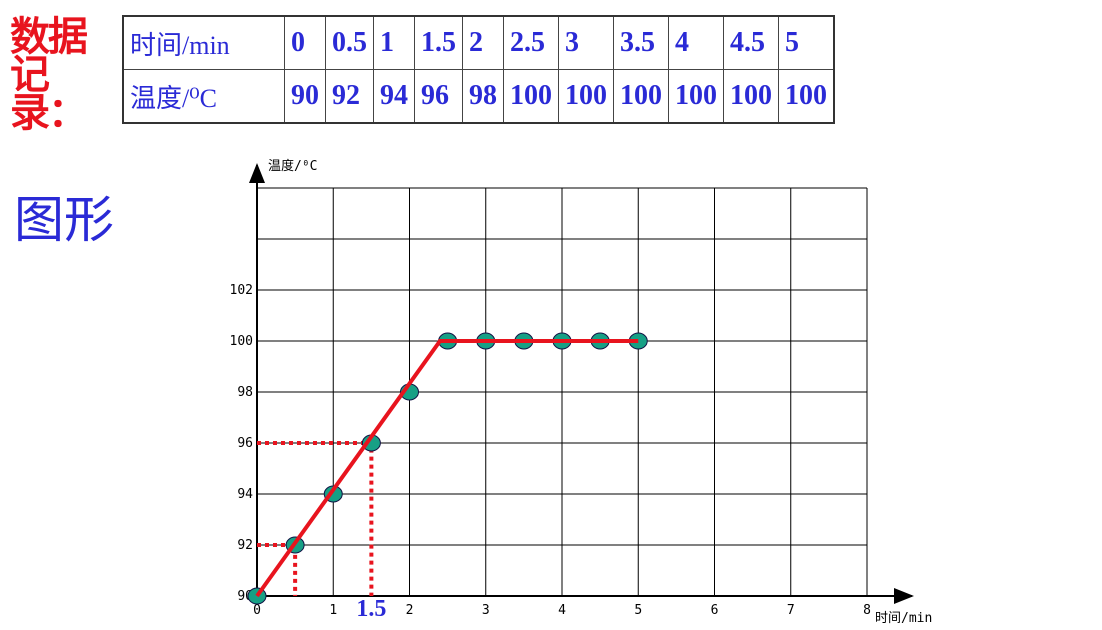 This screenshot has width=1102, height=630. I want to click on section-label: 数据记录：, so click(49, 75).